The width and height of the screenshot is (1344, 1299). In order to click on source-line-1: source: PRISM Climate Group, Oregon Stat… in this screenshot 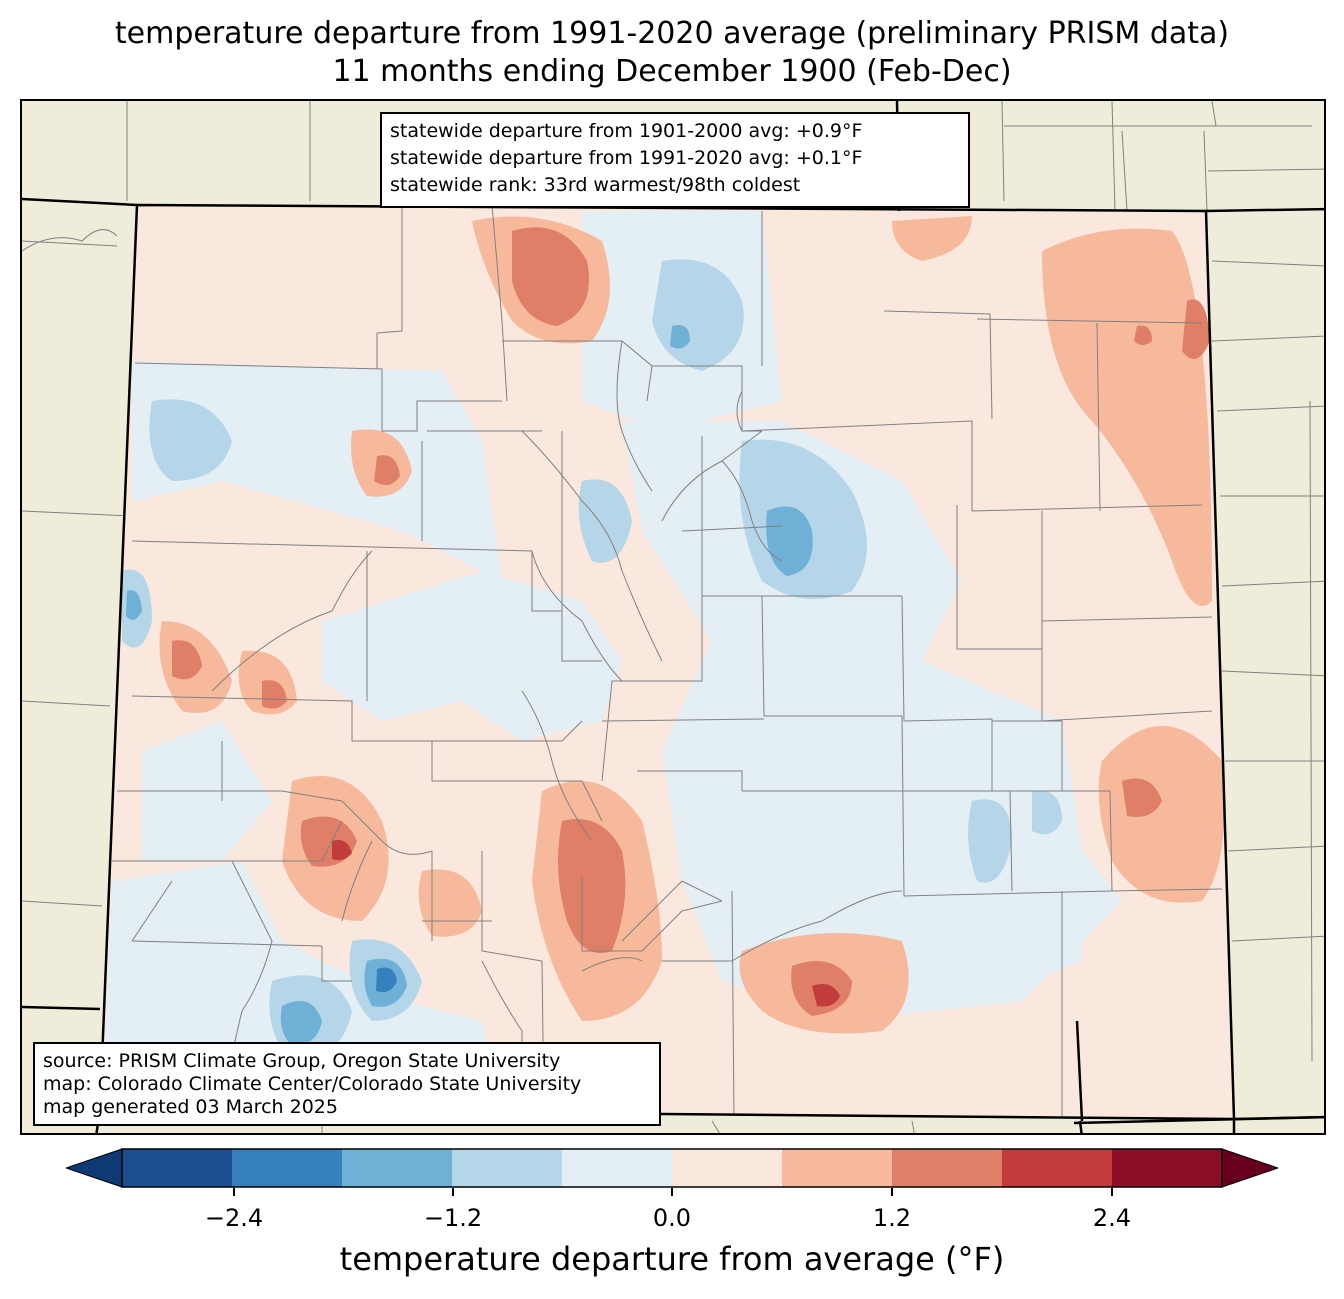, I will do `click(302, 1061)`.